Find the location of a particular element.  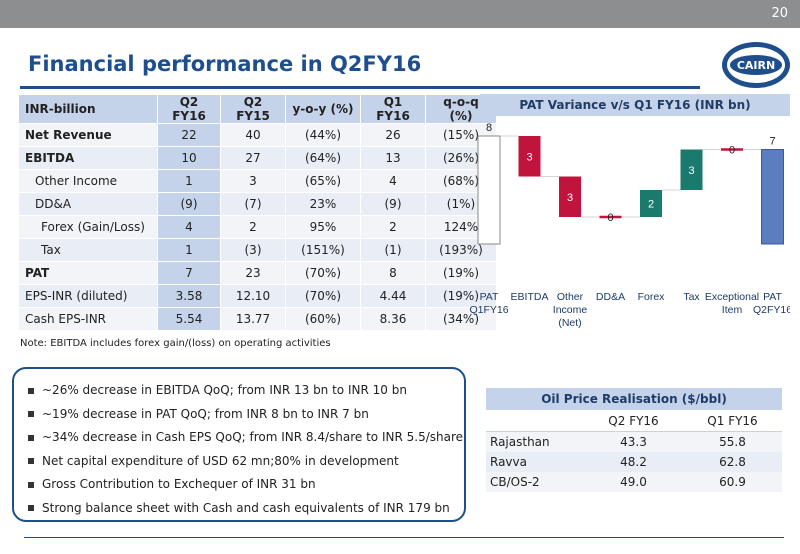

table-cell: 23% is located at coordinates (323, 204).